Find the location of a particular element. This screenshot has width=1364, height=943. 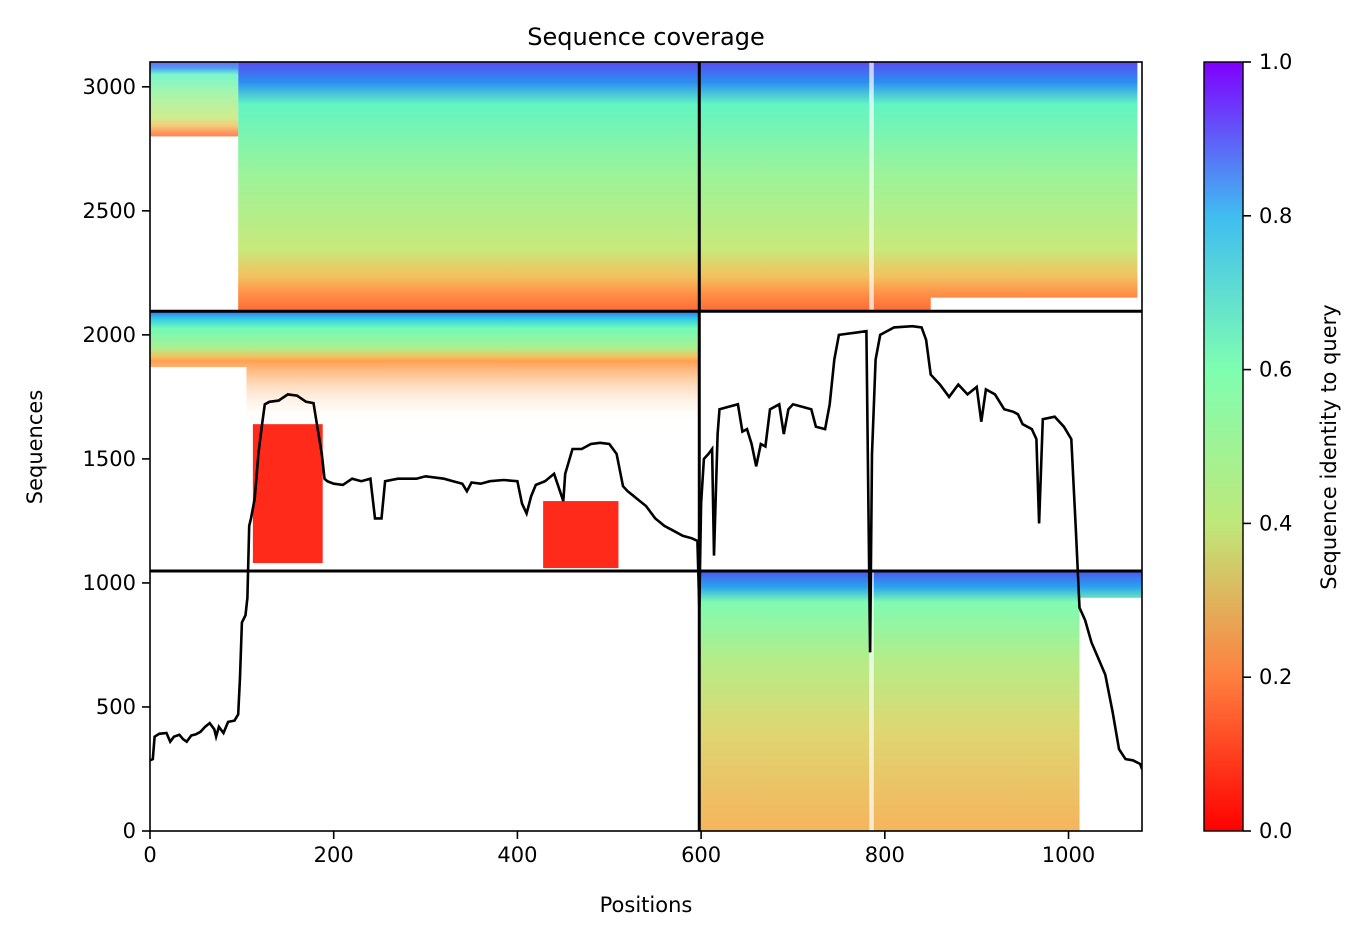

x-axis-ticks: 0 200 400 600 800 1000 is located at coordinates (619, 849).